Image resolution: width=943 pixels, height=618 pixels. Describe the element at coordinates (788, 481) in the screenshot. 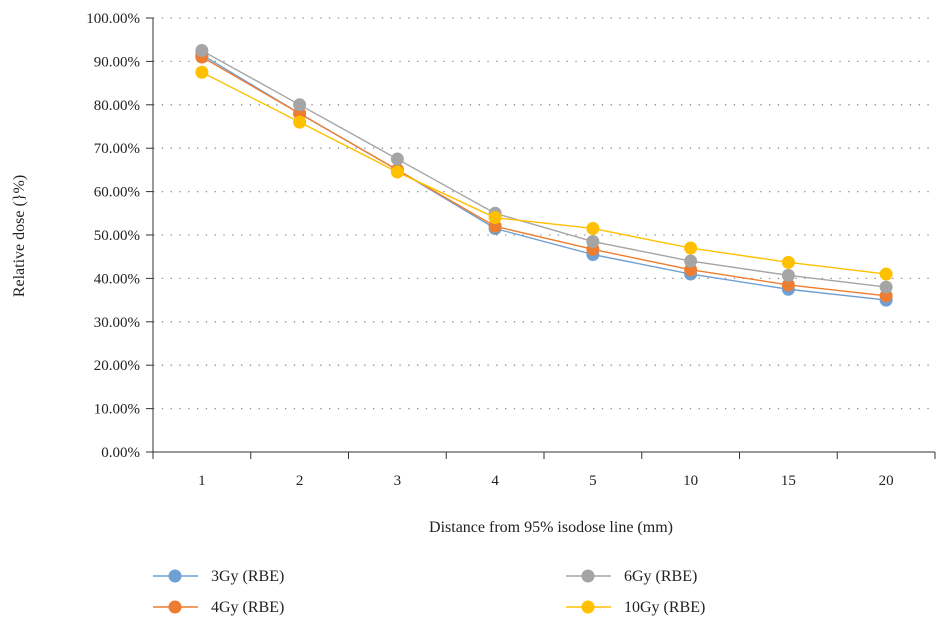

I see `x-tick-label: 15` at that location.